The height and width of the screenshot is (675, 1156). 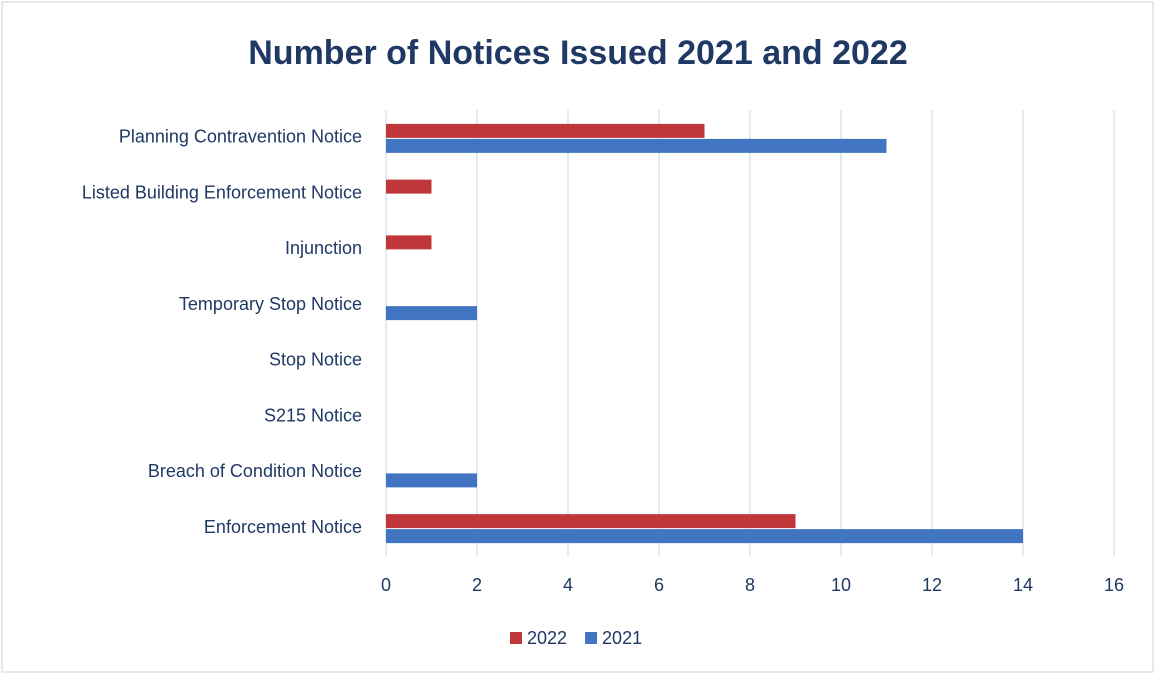 What do you see at coordinates (323, 248) in the screenshot?
I see `y-tick-label: Injunction` at bounding box center [323, 248].